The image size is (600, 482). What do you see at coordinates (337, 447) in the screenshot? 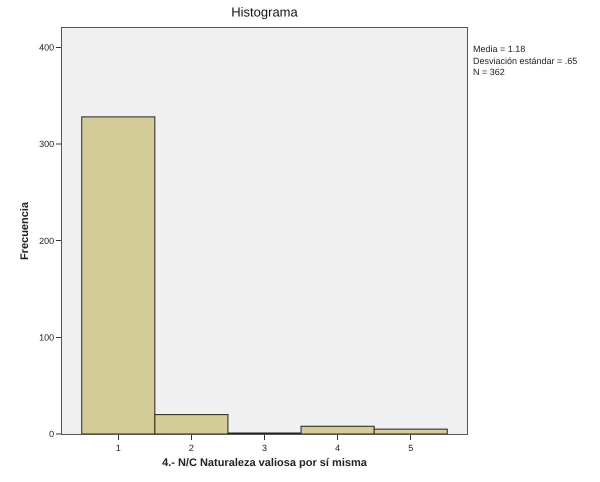
I see `x-tick-label: 4` at bounding box center [337, 447].